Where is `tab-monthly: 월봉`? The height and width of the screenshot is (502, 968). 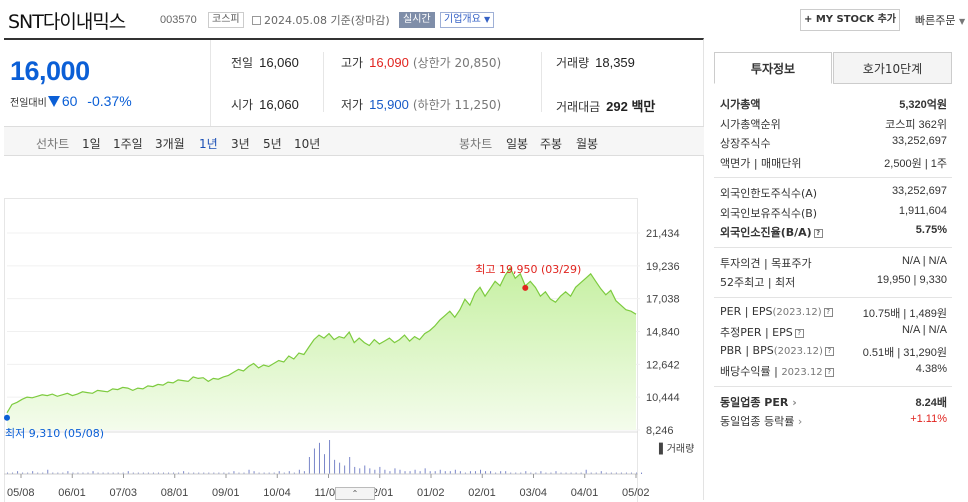 tab-monthly: 월봉 is located at coordinates (587, 143).